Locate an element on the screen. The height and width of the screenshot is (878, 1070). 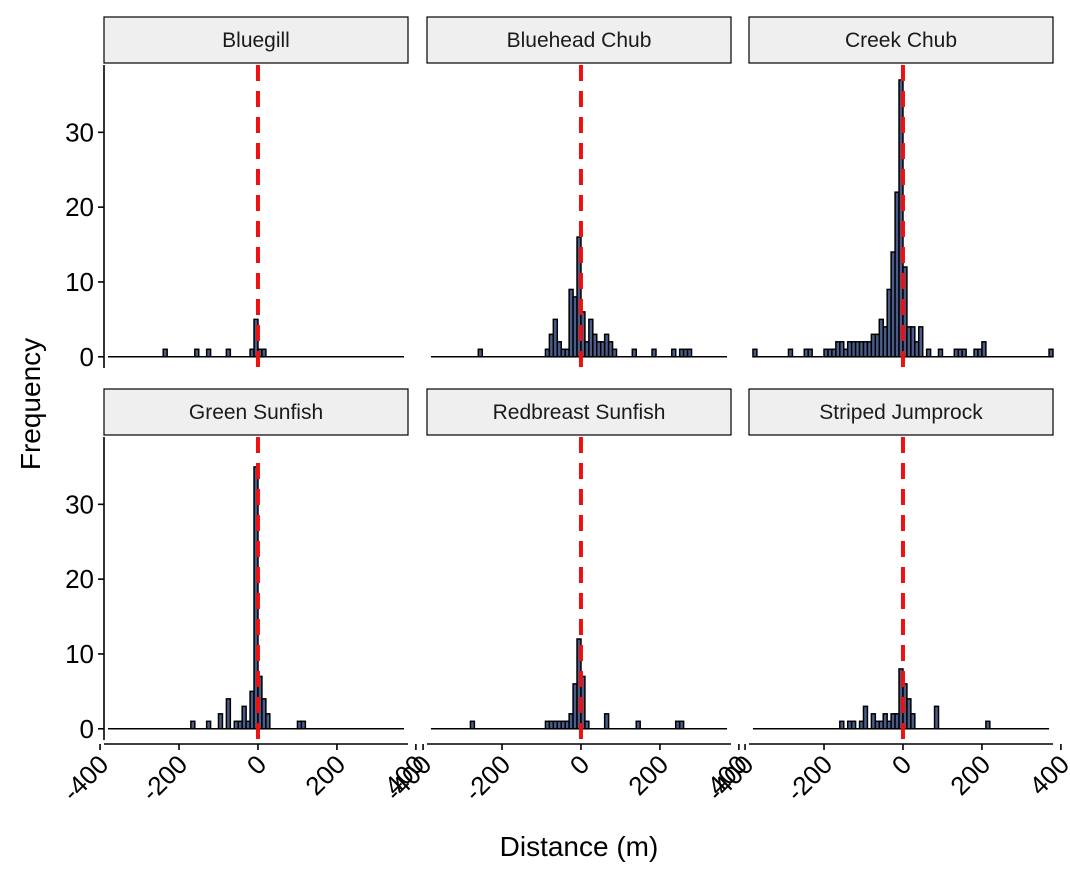
strip-redbreast-sunfish is located at coordinates (579, 412).